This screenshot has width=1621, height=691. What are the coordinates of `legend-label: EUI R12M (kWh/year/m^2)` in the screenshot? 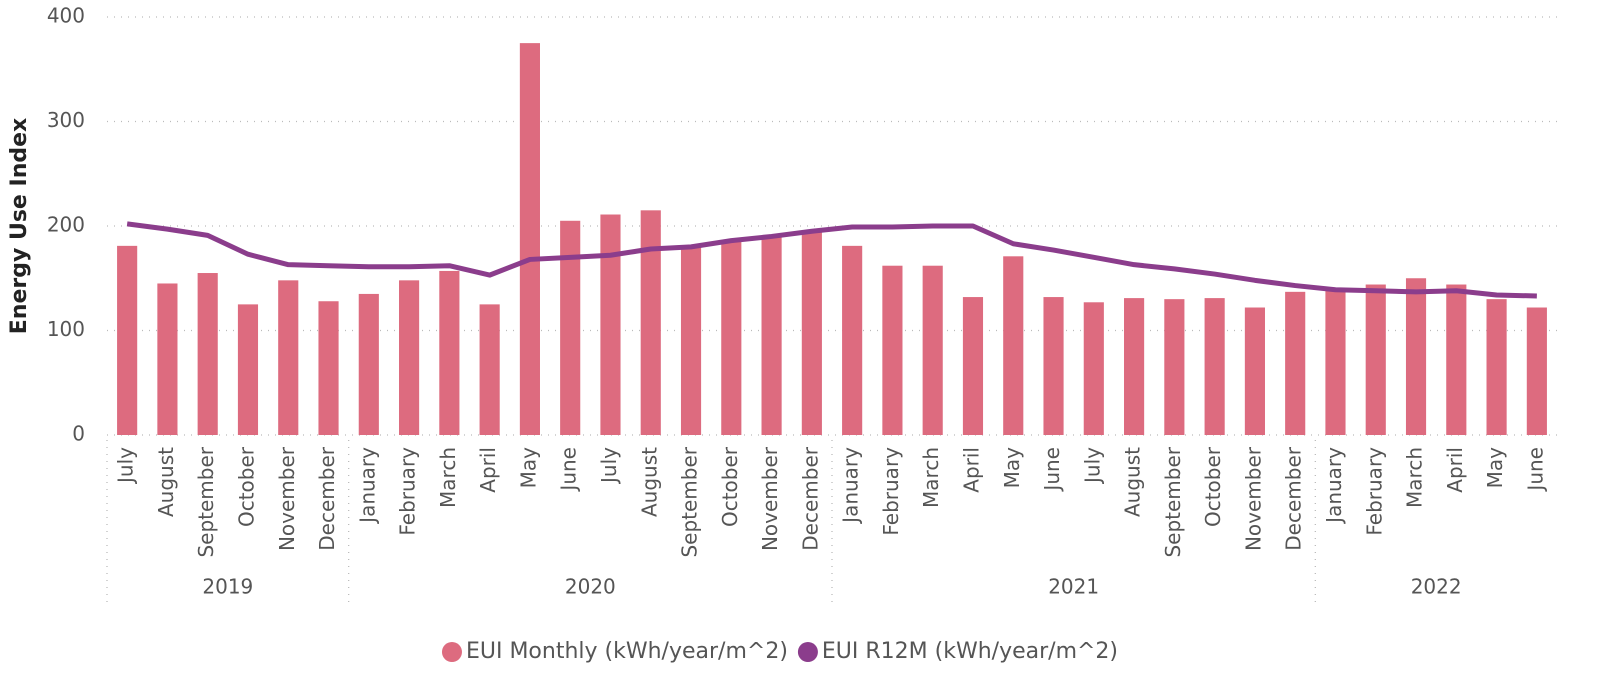 It's located at (970, 651).